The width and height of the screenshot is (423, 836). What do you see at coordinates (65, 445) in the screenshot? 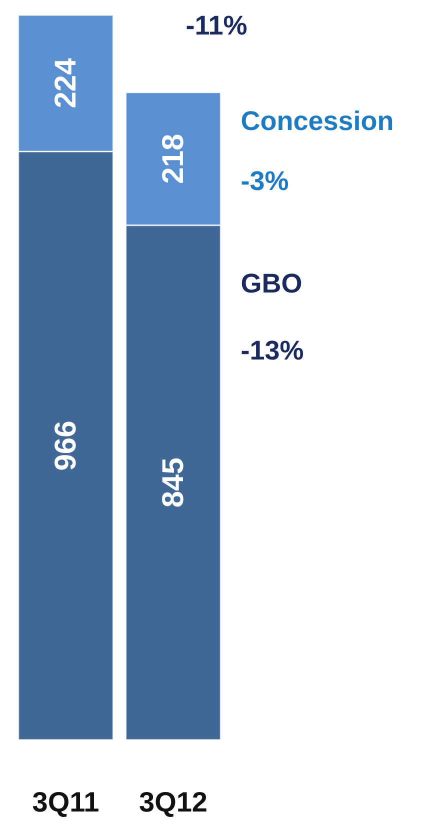
I see `data-label: 966` at bounding box center [65, 445].